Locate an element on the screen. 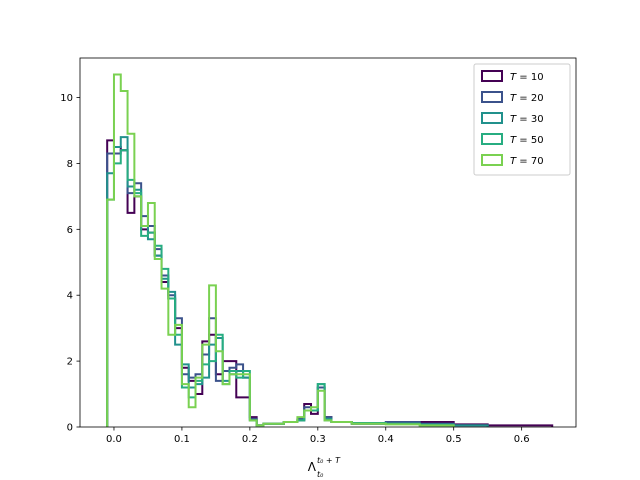  x-axis-label: Λ t₀ + T t₀ is located at coordinates (324, 467).